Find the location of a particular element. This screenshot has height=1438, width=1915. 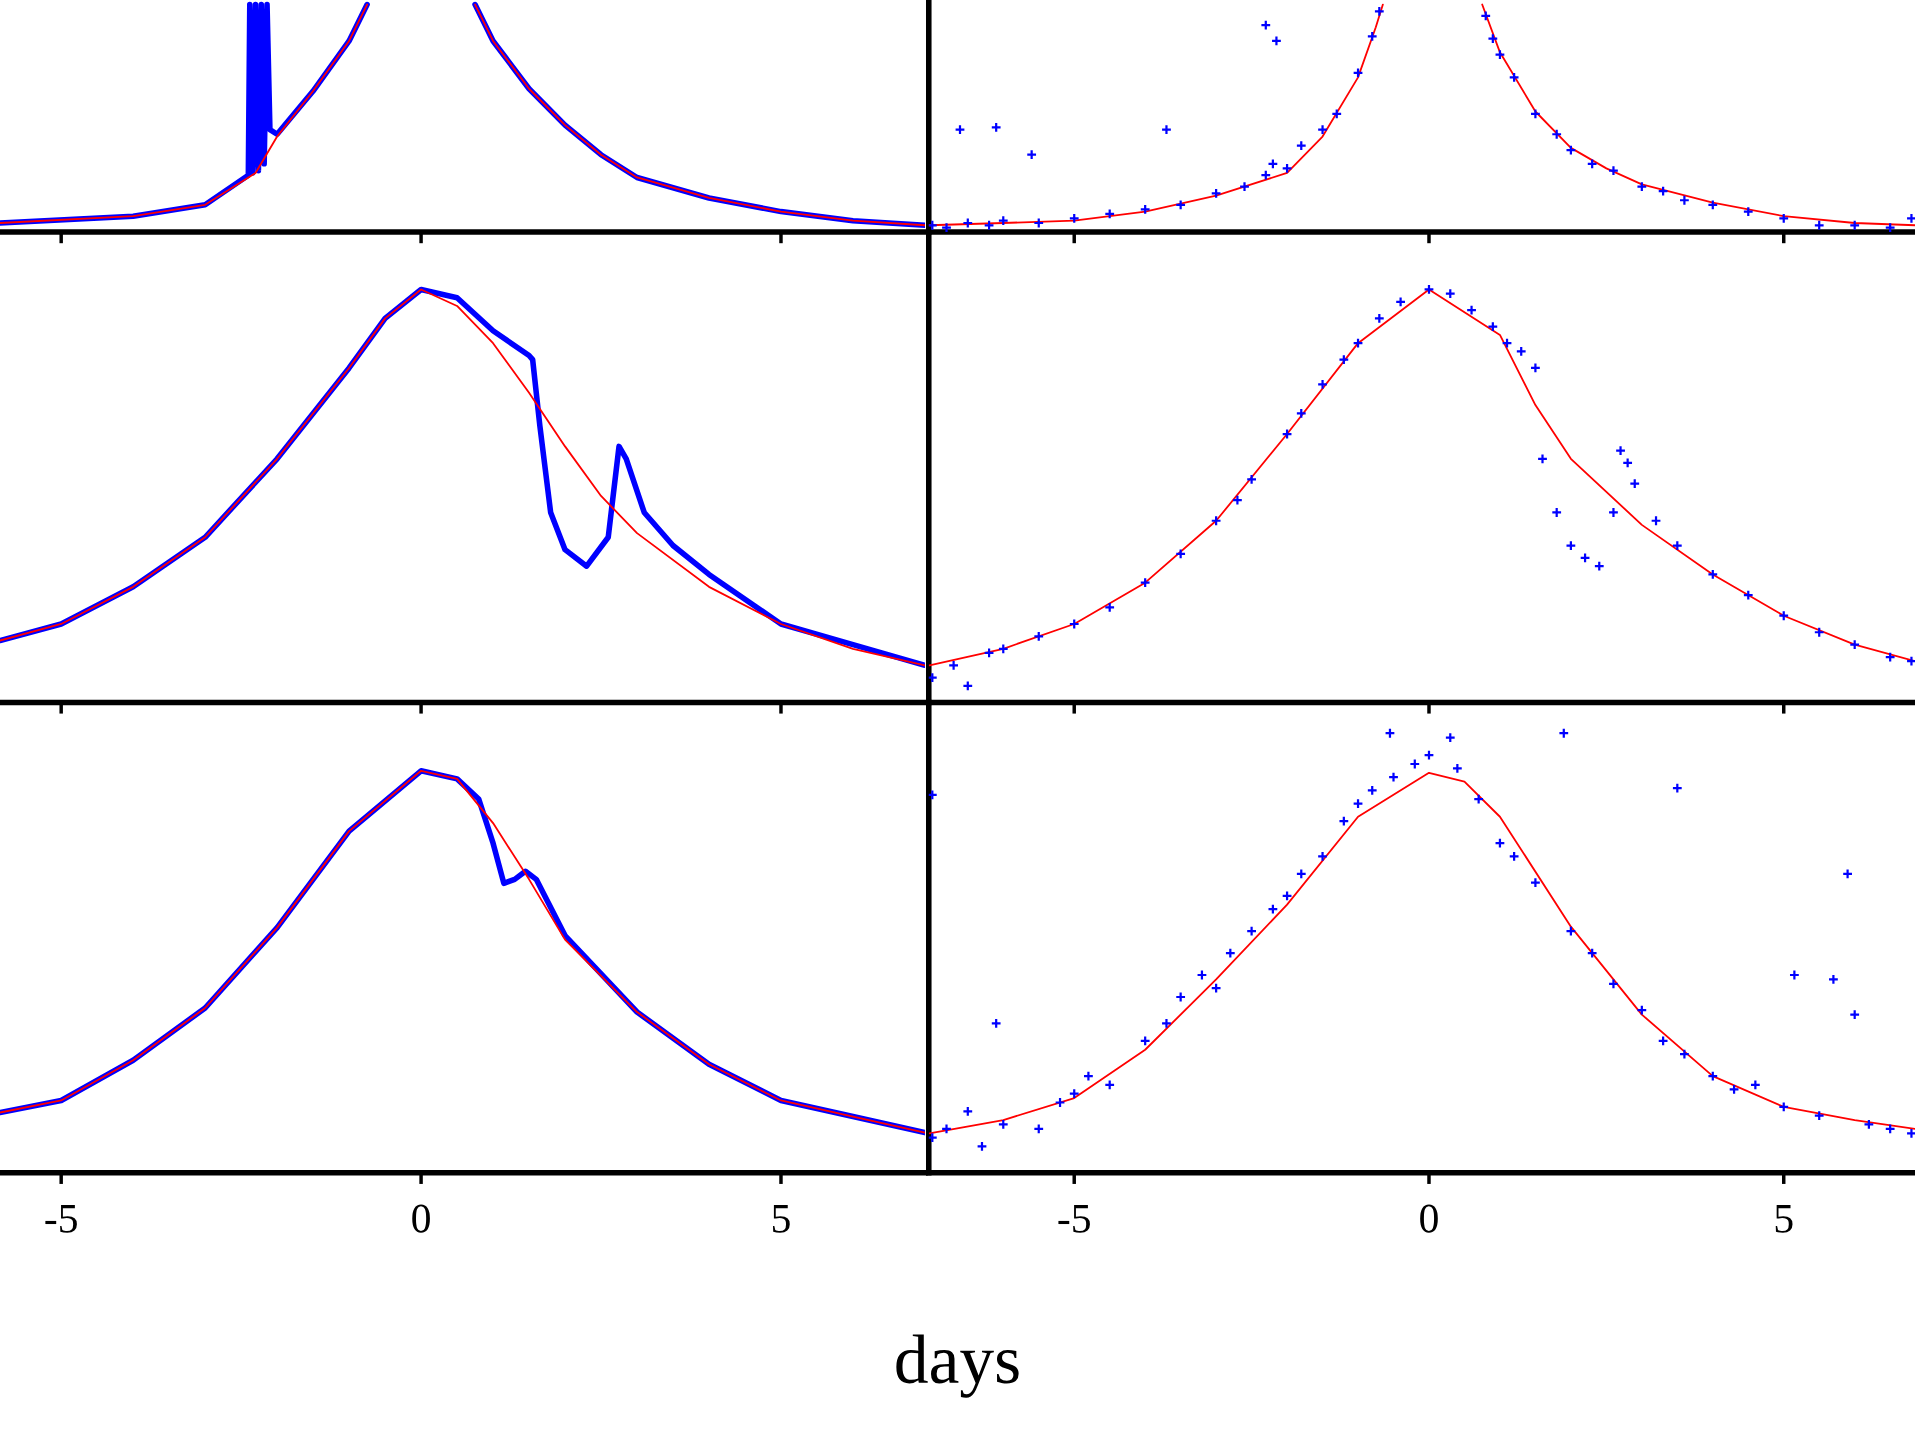

x-axis-title: days is located at coordinates (957, 1366).